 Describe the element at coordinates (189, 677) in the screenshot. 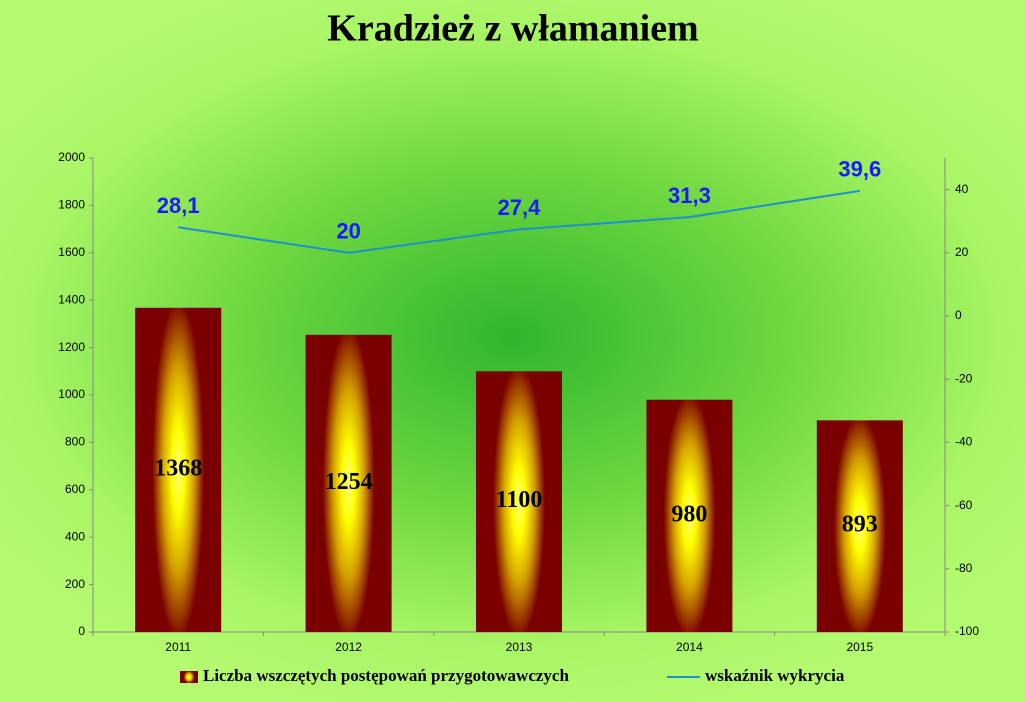

I see `legend-swatch` at that location.